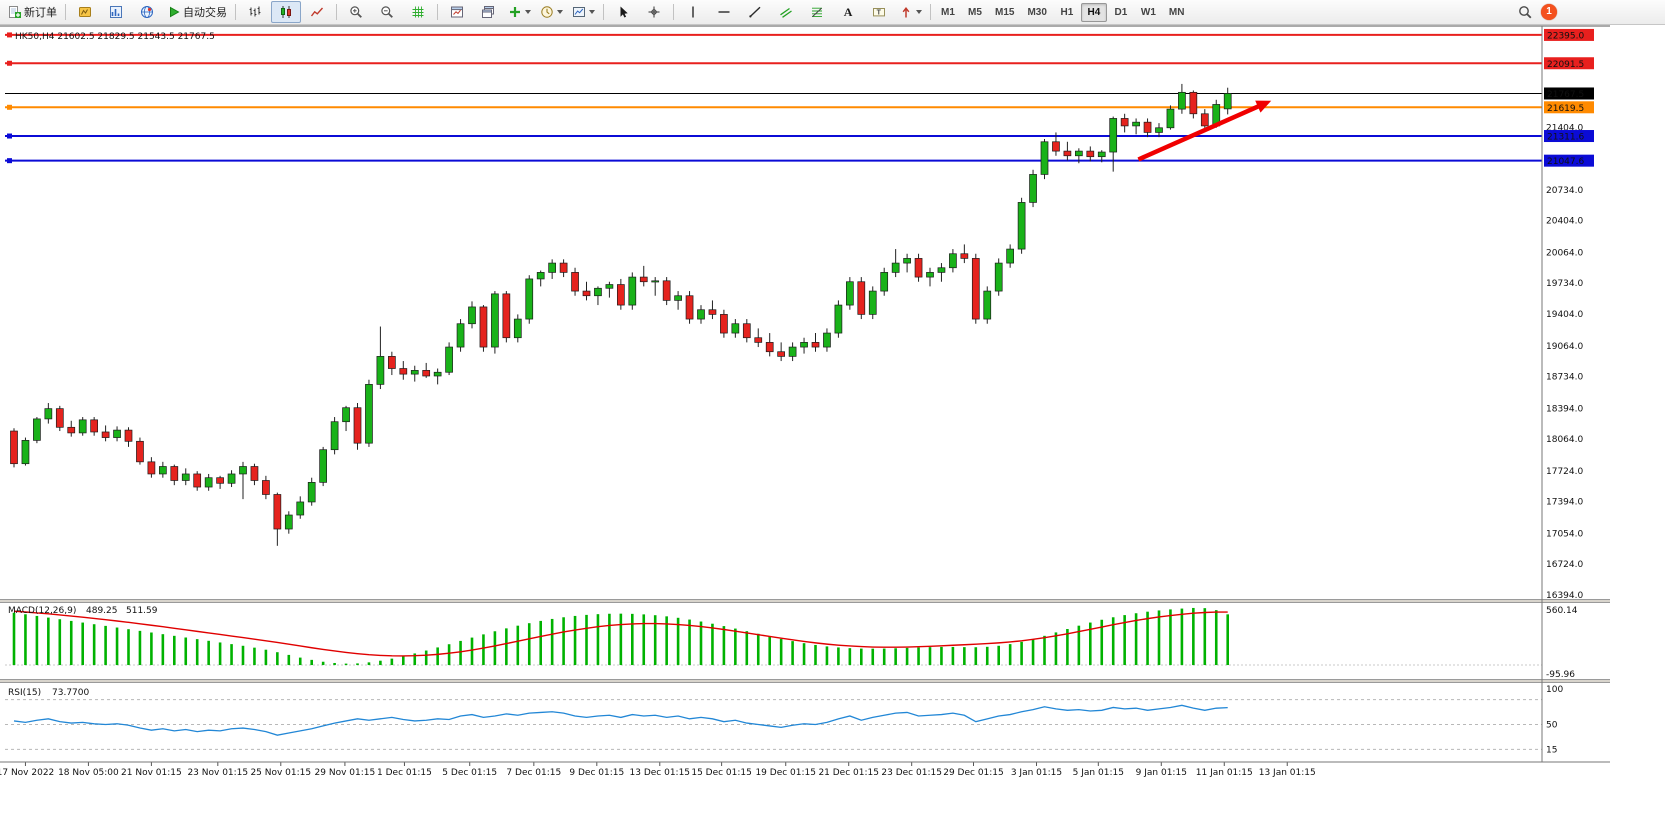 The width and height of the screenshot is (1665, 833). Describe the element at coordinates (418, 12) in the screenshot. I see `grid-button` at that location.